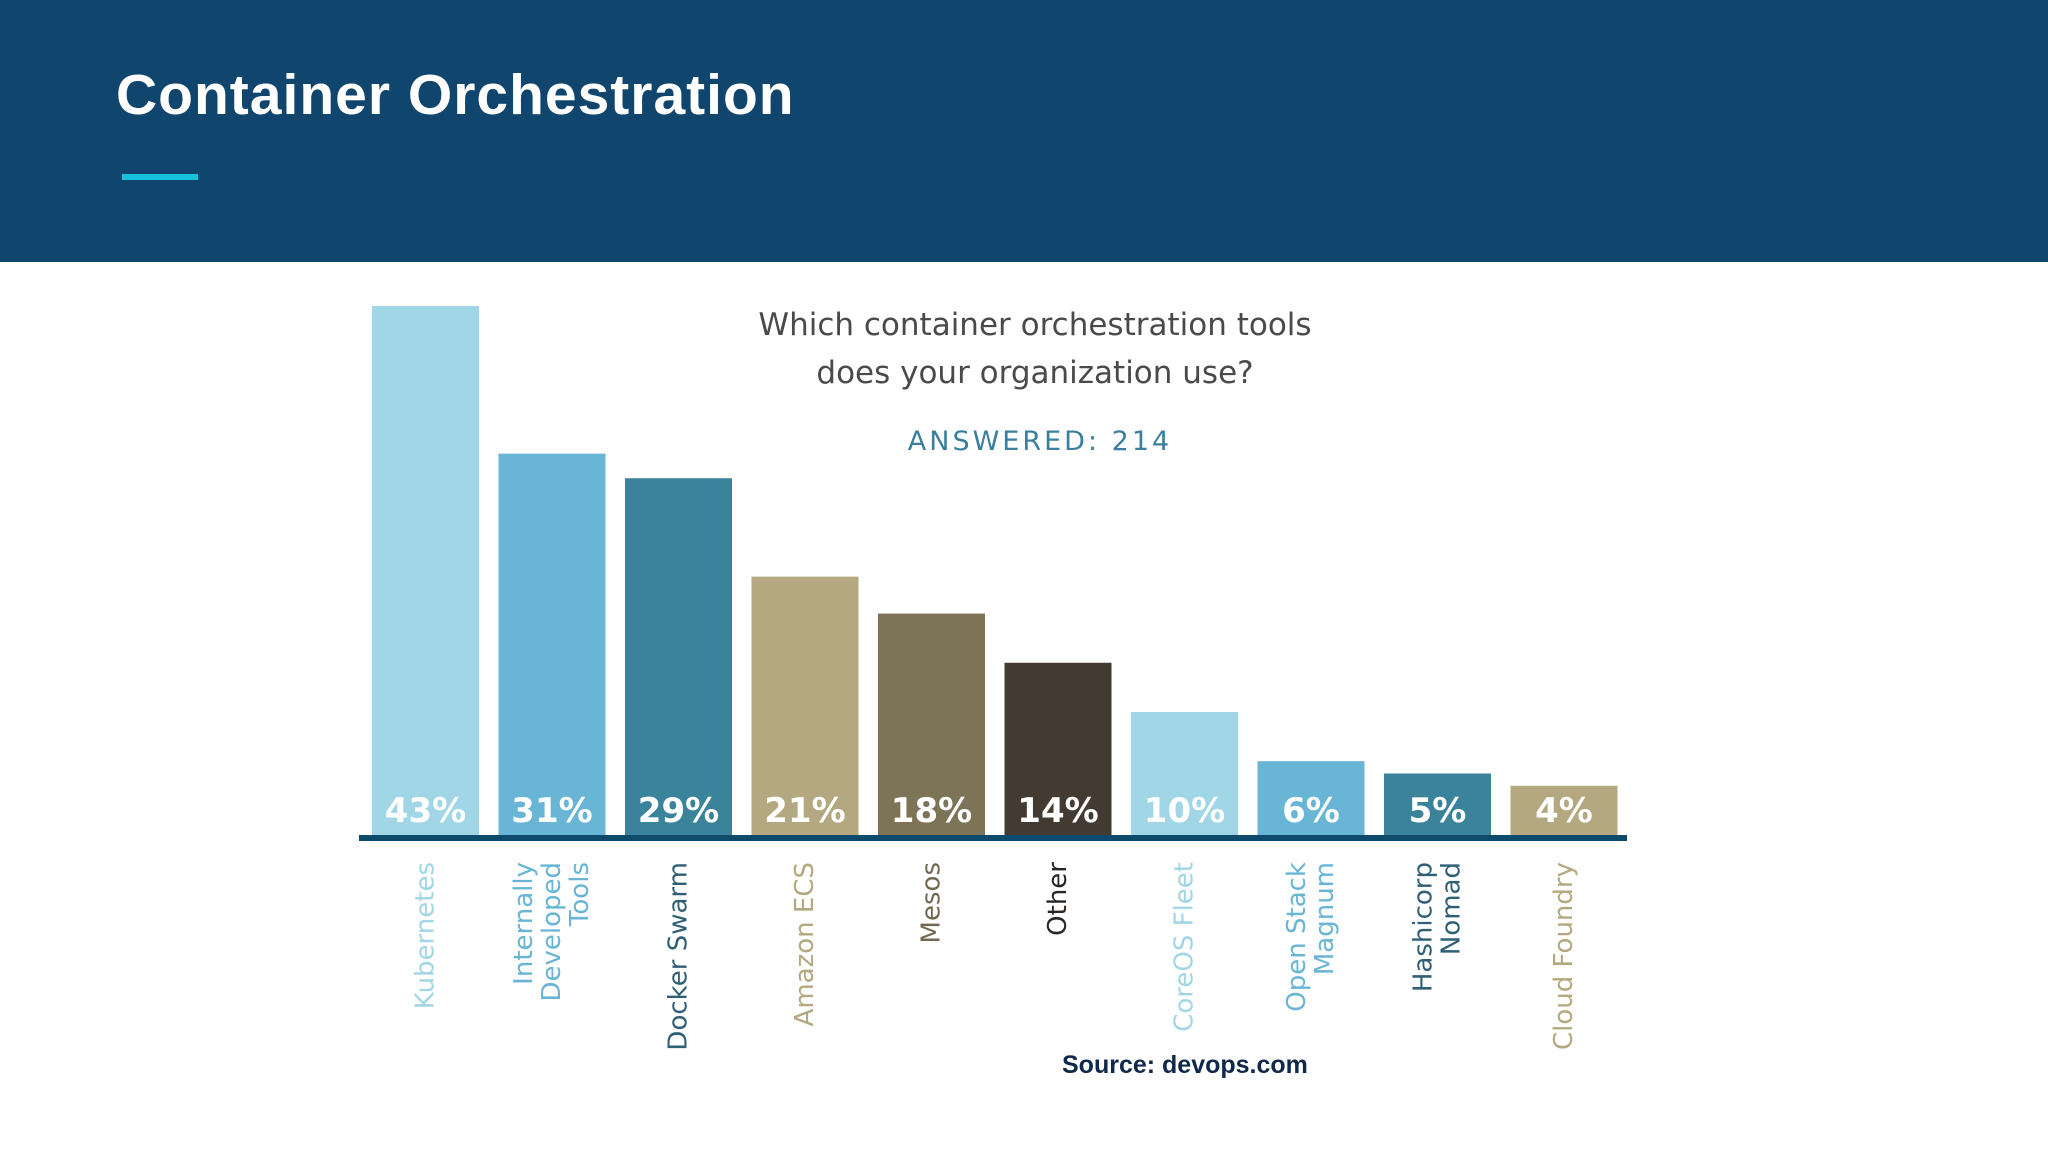 This screenshot has height=1152, width=2048. Describe the element at coordinates (805, 705) in the screenshot. I see `bar-amazon-ecs` at that location.